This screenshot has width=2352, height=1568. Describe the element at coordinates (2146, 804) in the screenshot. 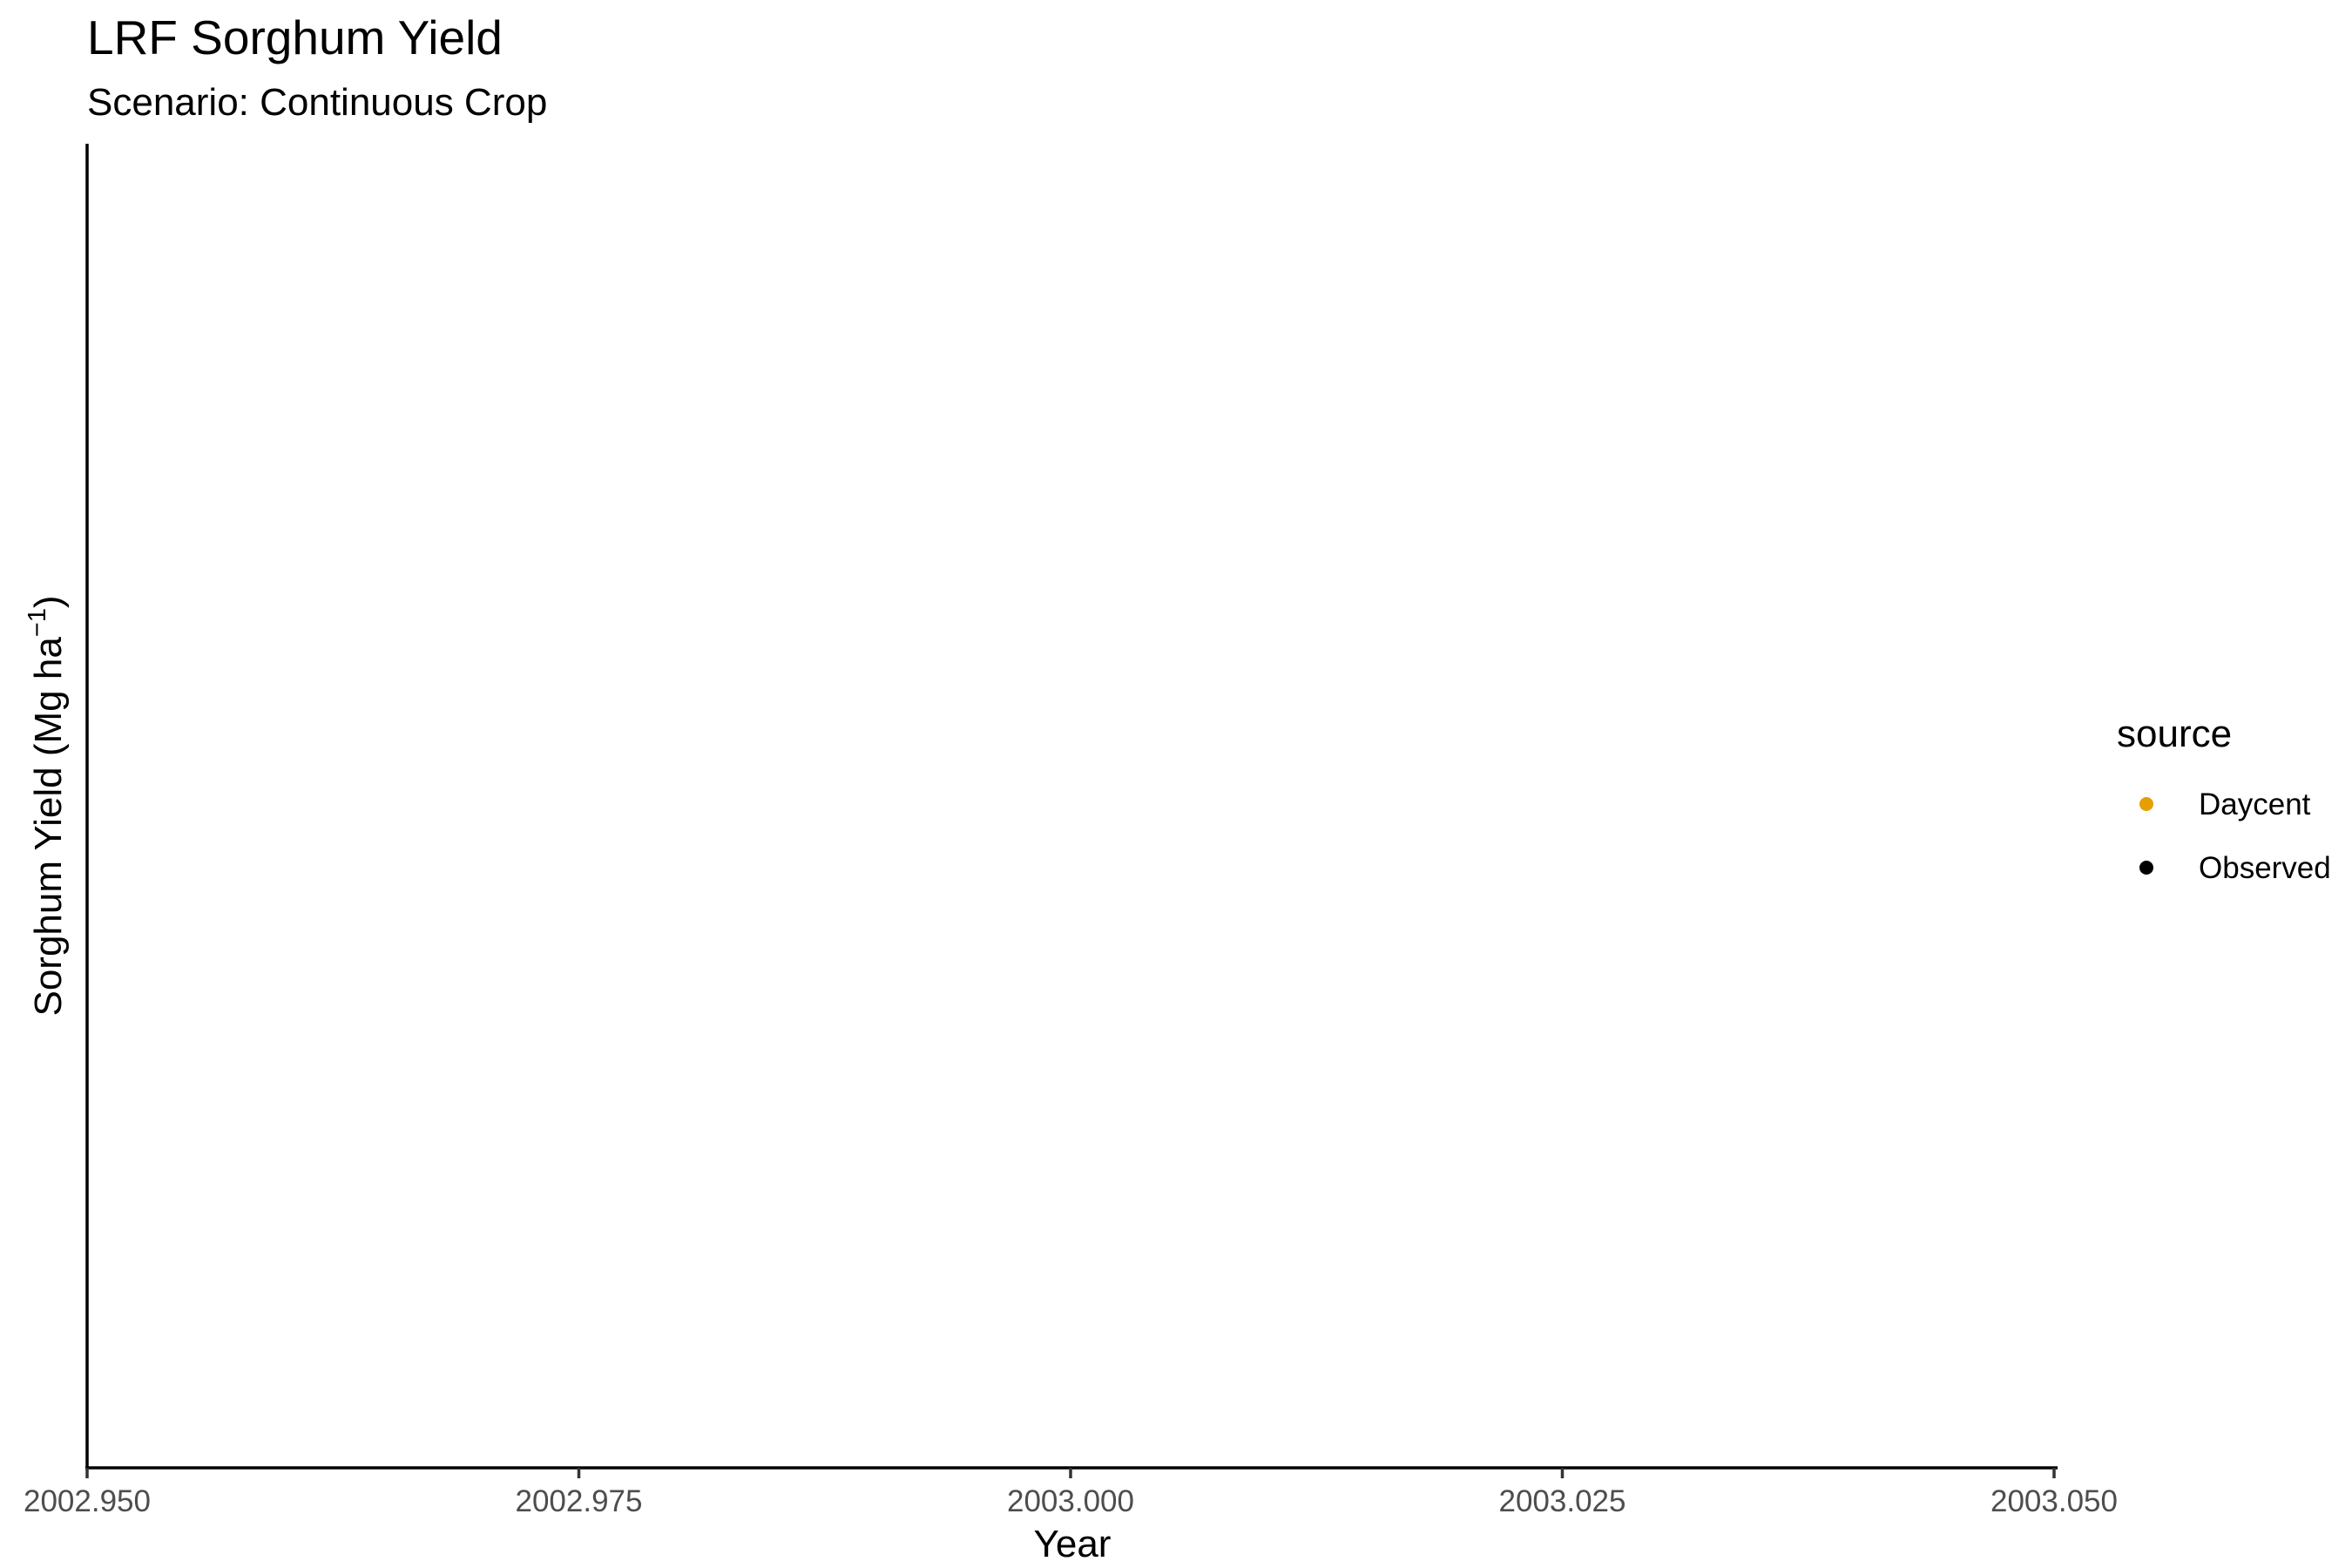

I see `legend-key-daycent` at that location.